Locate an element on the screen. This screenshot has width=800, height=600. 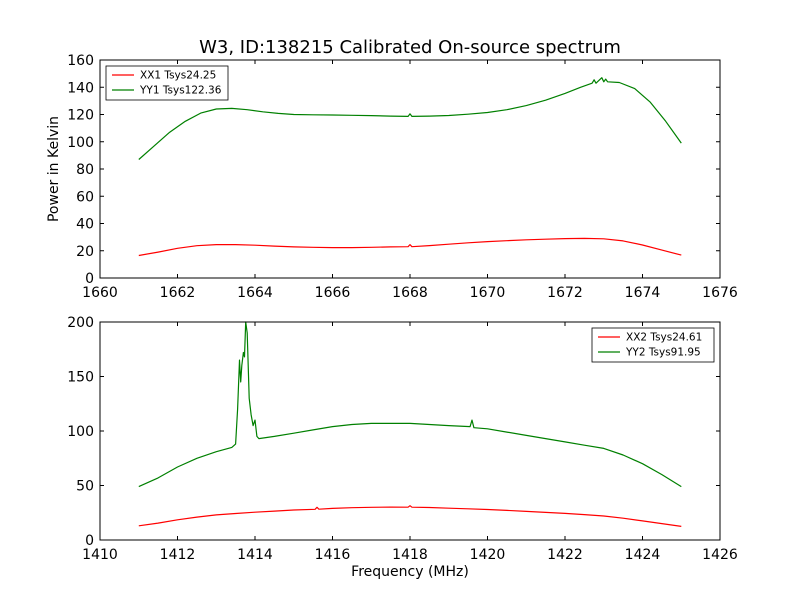
y-tick-label: 50 is located at coordinates (85, 487).